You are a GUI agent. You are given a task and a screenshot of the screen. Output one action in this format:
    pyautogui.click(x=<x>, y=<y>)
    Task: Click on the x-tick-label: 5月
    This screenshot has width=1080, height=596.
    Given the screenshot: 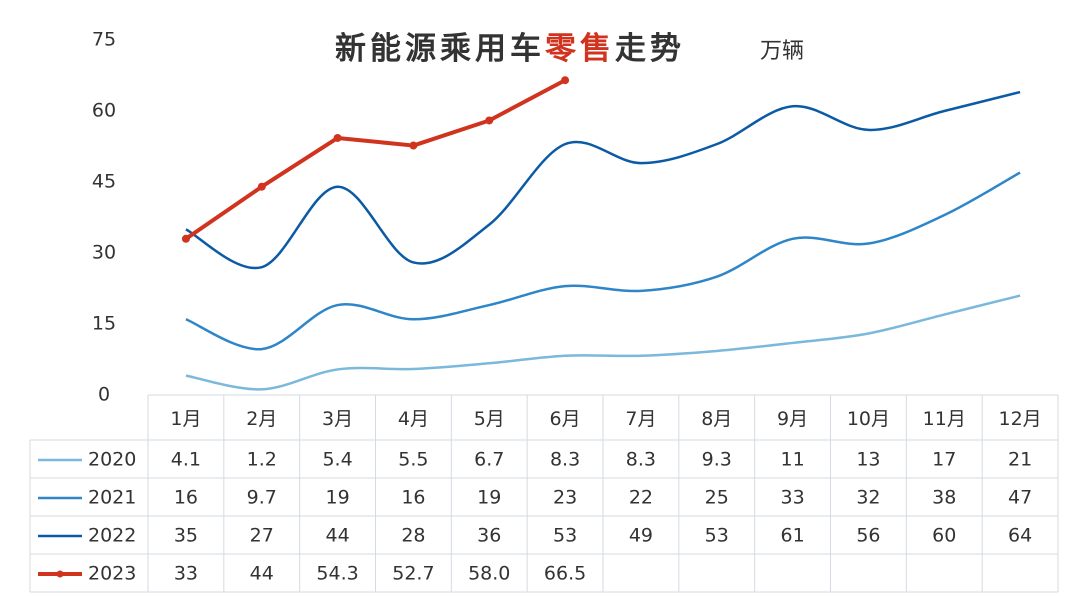 What is the action you would take?
    pyautogui.click(x=489, y=419)
    